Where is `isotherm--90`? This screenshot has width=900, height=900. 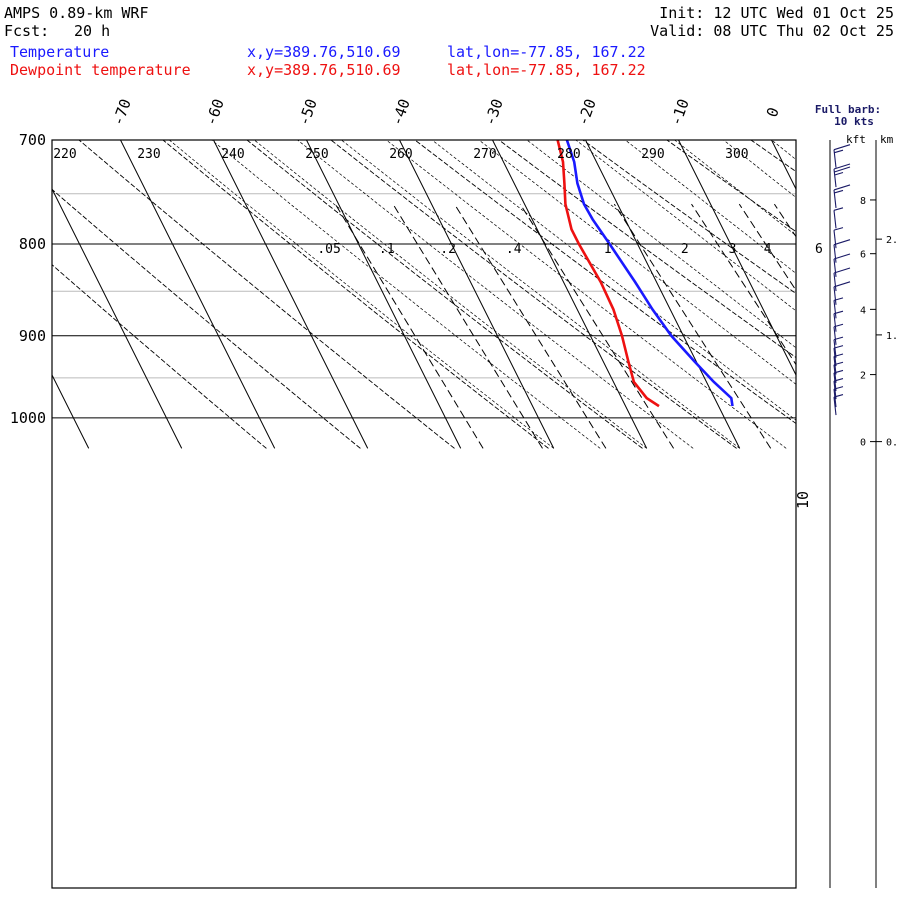
isotherm--90 is located at coordinates (71, 411).